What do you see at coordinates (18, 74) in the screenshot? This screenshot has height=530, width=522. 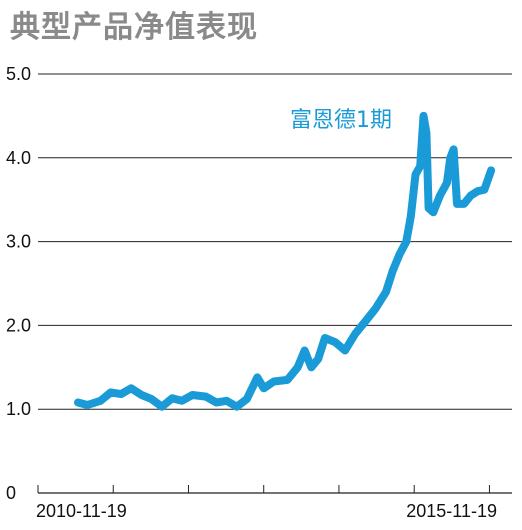 I see `y-tick-label: 5.0` at bounding box center [18, 74].